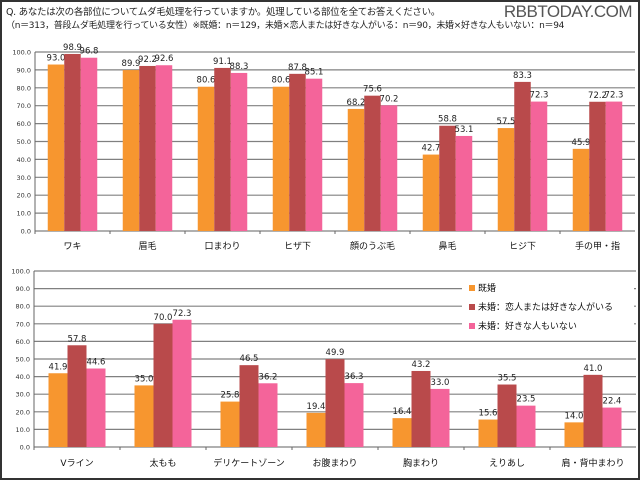 This screenshot has height=480, width=640. Describe the element at coordinates (314, 73) in the screenshot. I see `data-label: 85.1` at that location.